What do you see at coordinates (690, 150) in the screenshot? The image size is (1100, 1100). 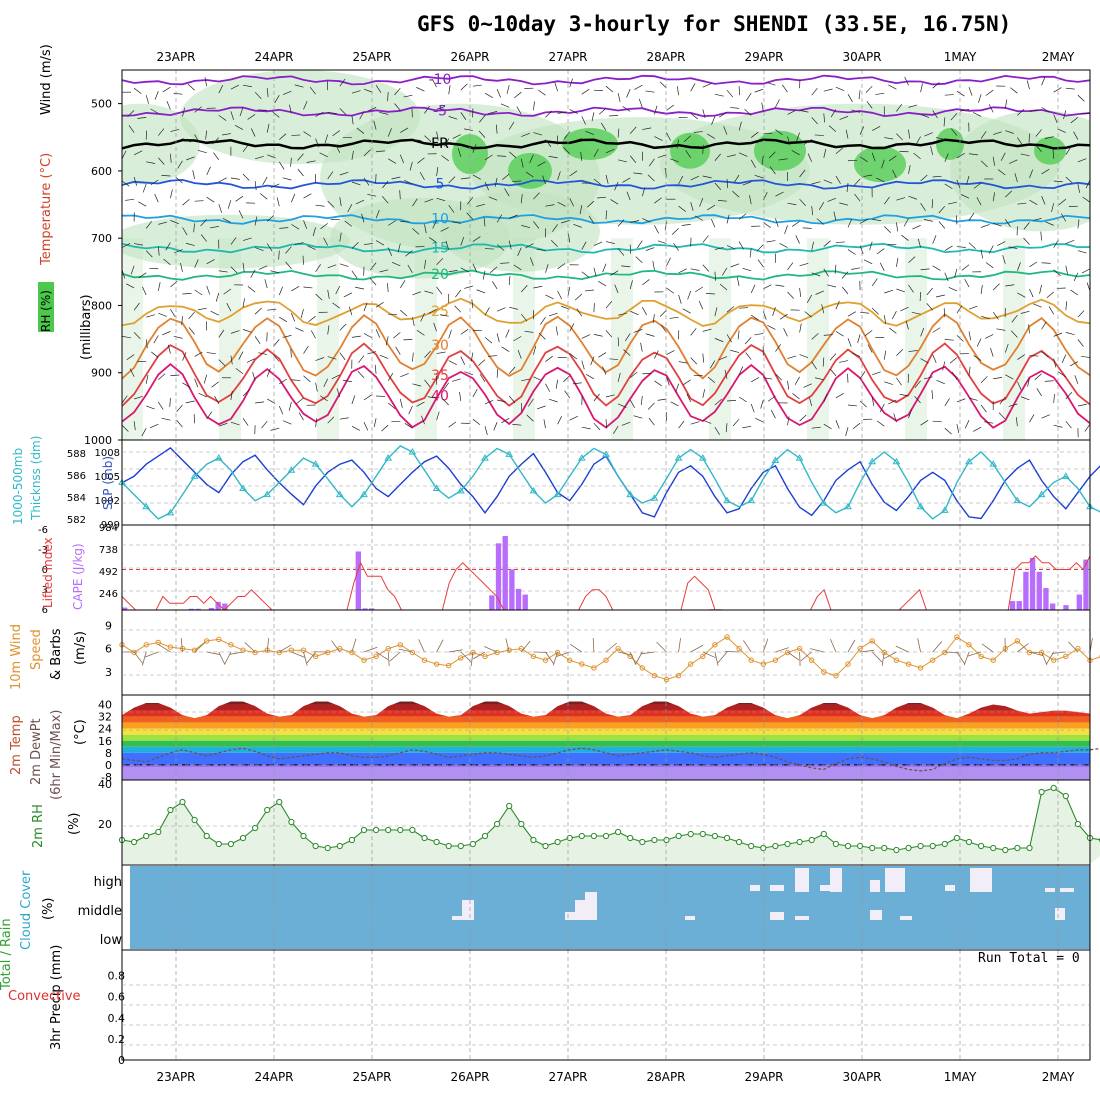 I see `rh-strong-blob` at bounding box center [690, 150].